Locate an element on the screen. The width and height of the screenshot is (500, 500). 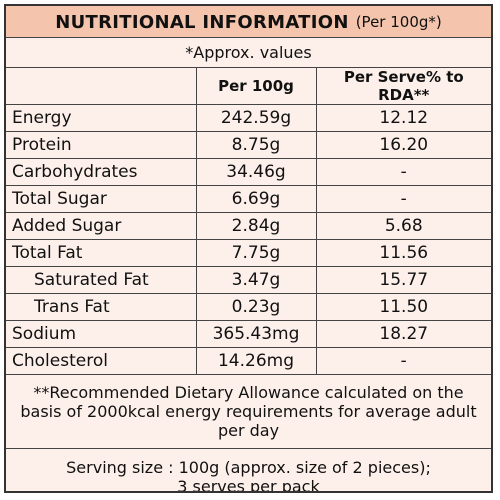
column-header-nutrient is located at coordinates (101, 86).